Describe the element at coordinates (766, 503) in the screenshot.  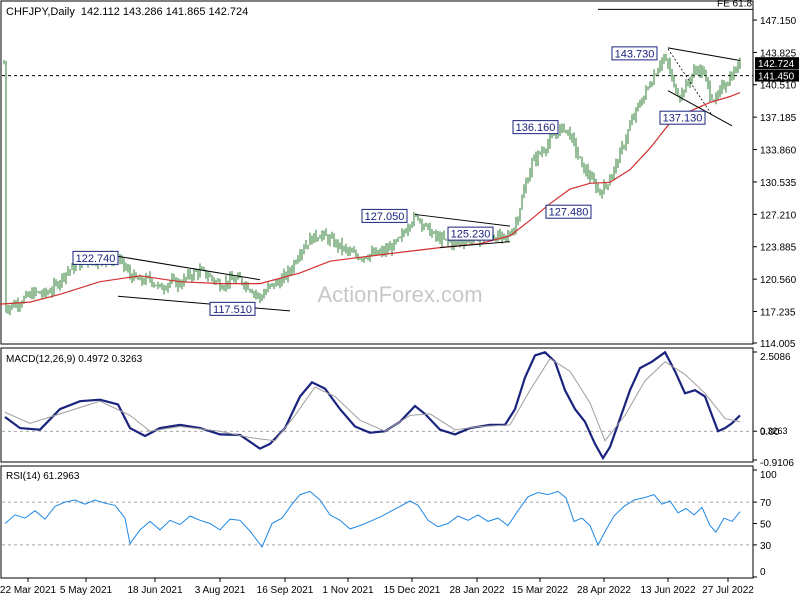
I see `rsi-tick-label: 70` at that location.